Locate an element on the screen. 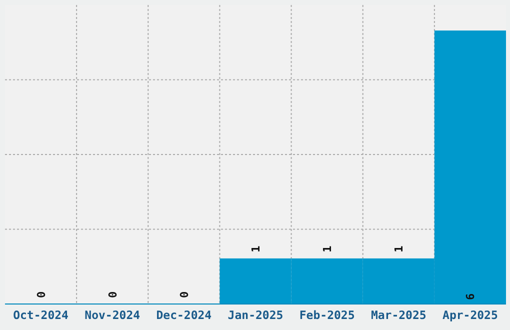 The width and height of the screenshot is (510, 330). x-tick-label: Jan-2025 is located at coordinates (256, 315).